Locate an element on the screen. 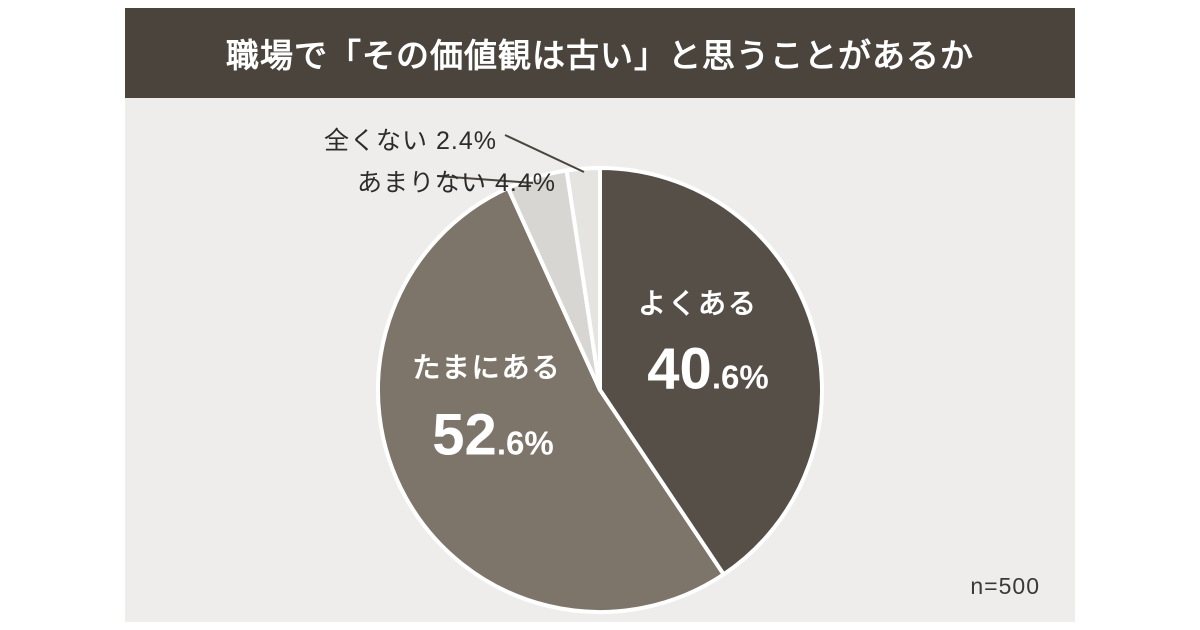 Image resolution: width=1200 pixels, height=630 pixels. slice-label-tamaniaru: たまにある is located at coordinates (486, 366).